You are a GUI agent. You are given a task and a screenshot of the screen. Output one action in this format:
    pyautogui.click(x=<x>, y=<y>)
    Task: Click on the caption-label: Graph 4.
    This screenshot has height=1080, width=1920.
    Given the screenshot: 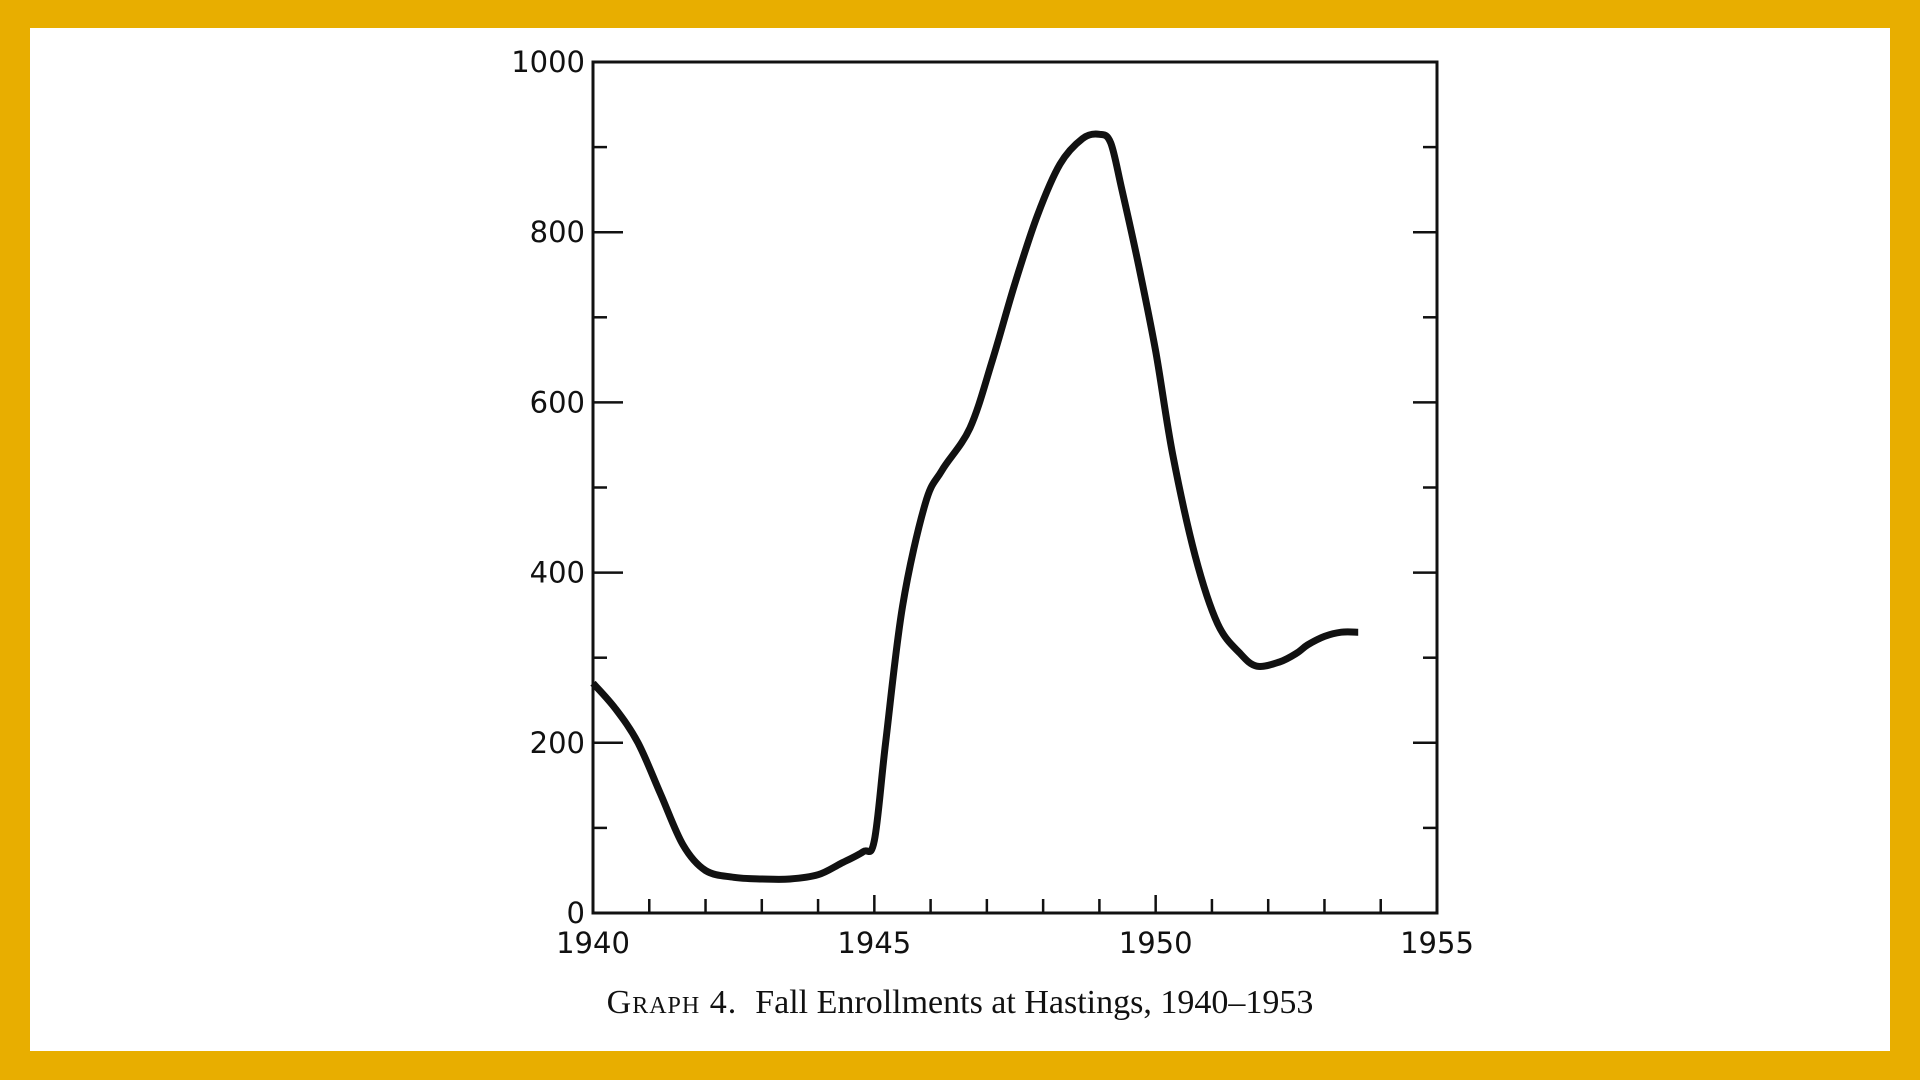 What is the action you would take?
    pyautogui.click(x=672, y=1002)
    